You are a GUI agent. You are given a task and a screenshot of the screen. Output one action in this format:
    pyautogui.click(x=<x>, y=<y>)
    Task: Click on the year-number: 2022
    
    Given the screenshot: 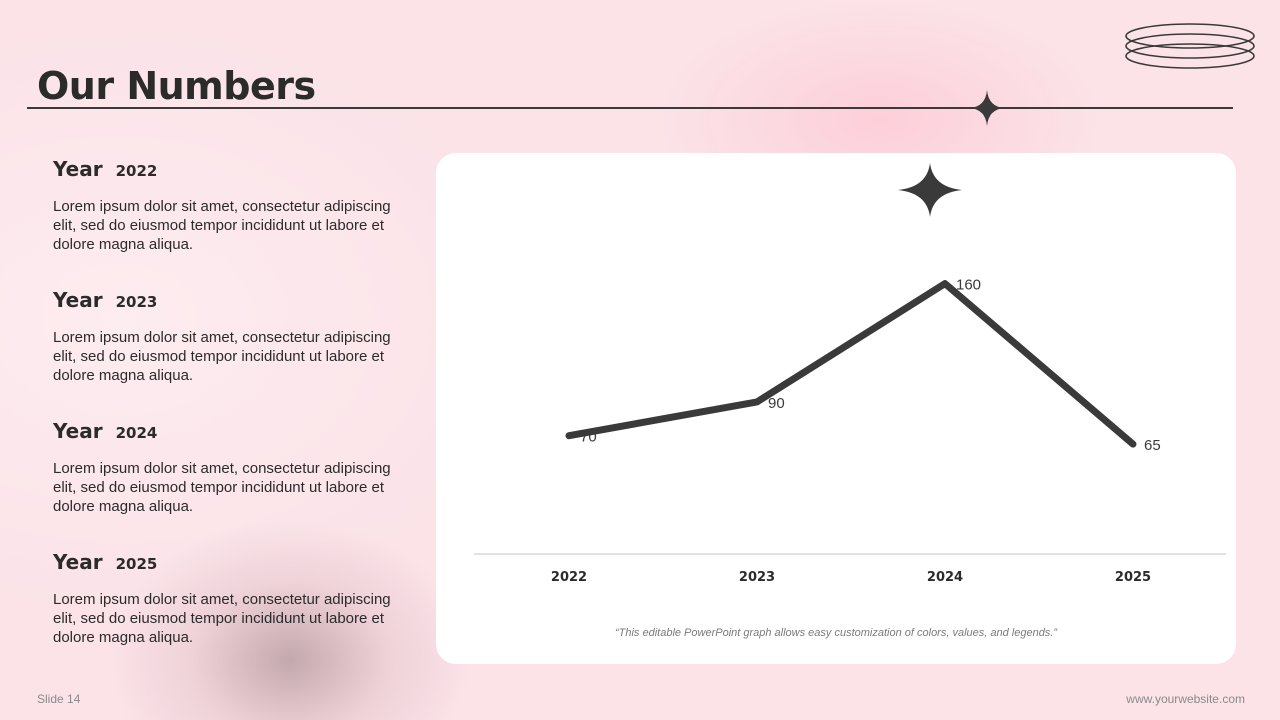 What is the action you would take?
    pyautogui.click(x=136, y=171)
    